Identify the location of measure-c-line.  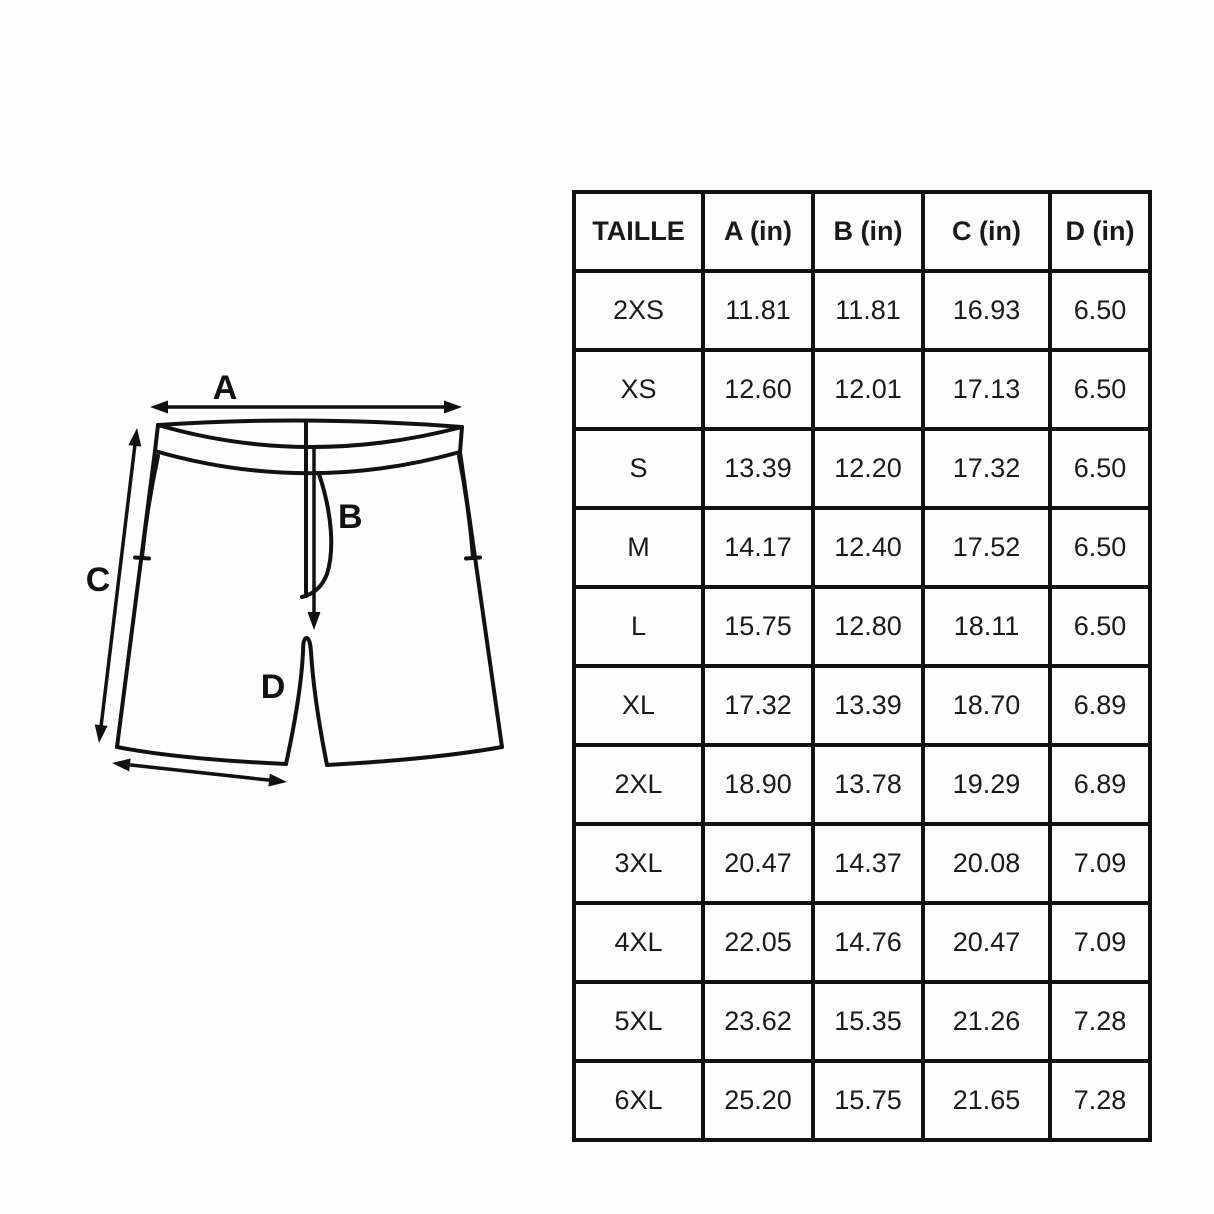
(118, 585).